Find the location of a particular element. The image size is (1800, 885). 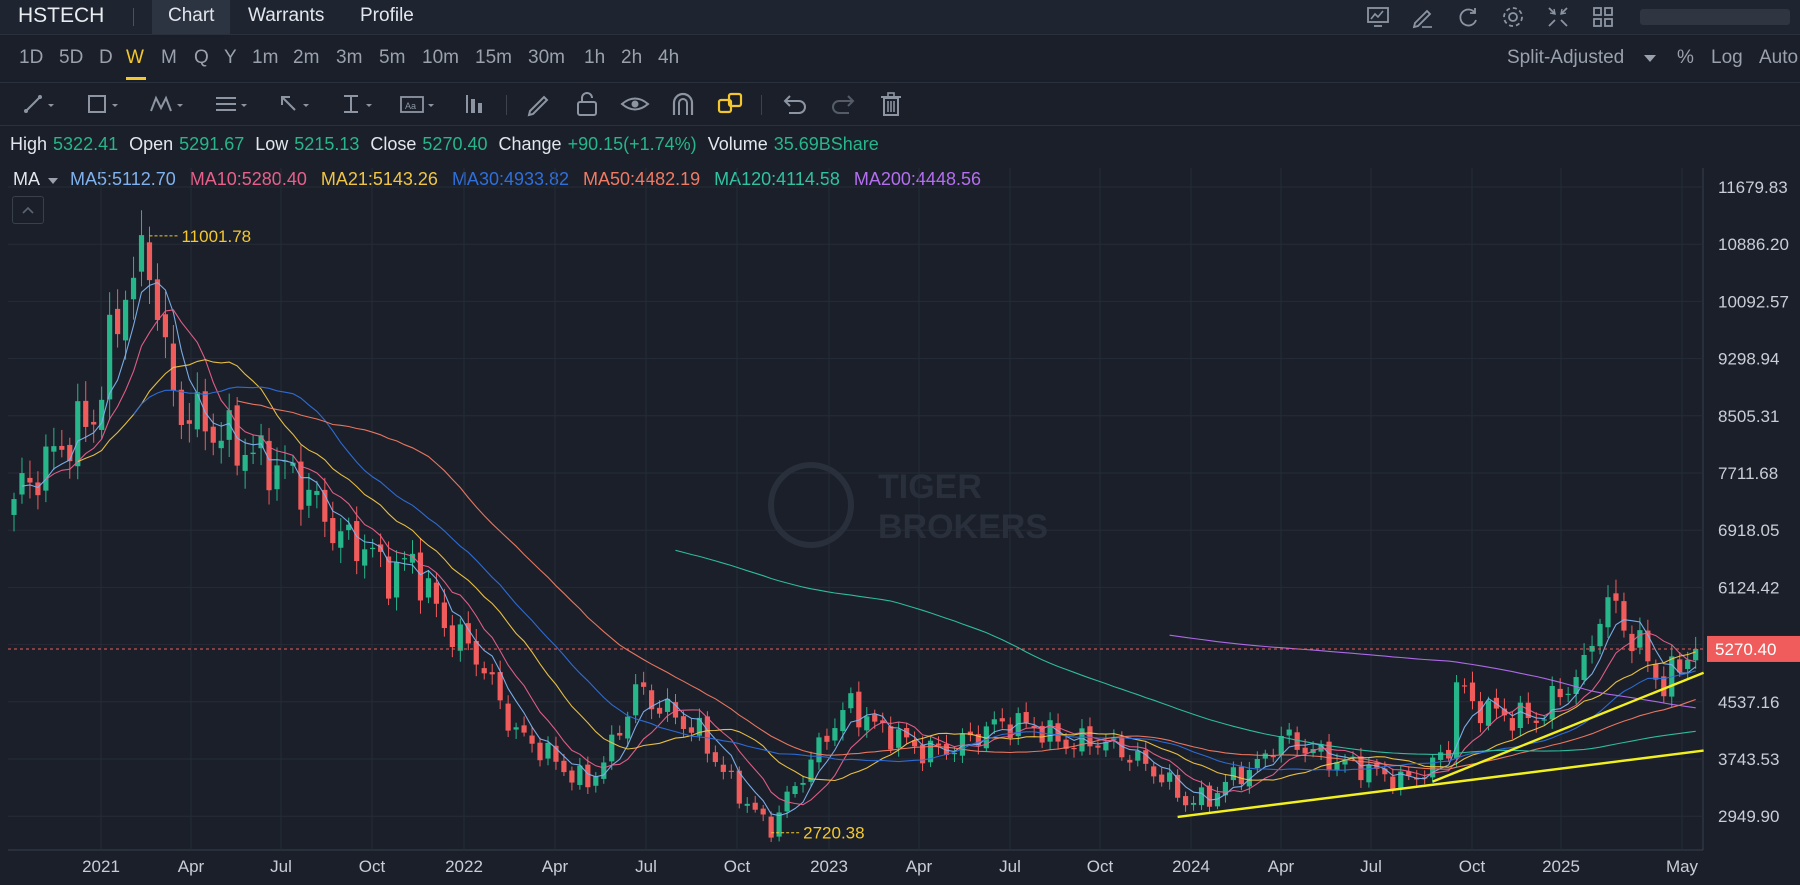

x-tick-label: Apr is located at coordinates (191, 866).